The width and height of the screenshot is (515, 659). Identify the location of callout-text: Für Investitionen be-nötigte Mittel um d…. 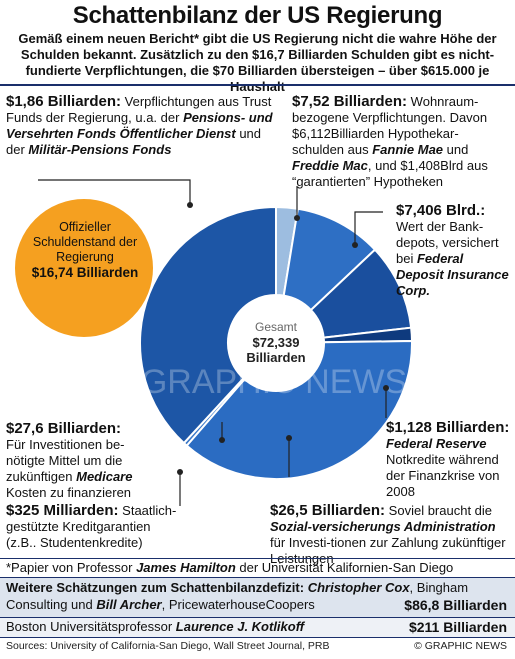
(65, 460).